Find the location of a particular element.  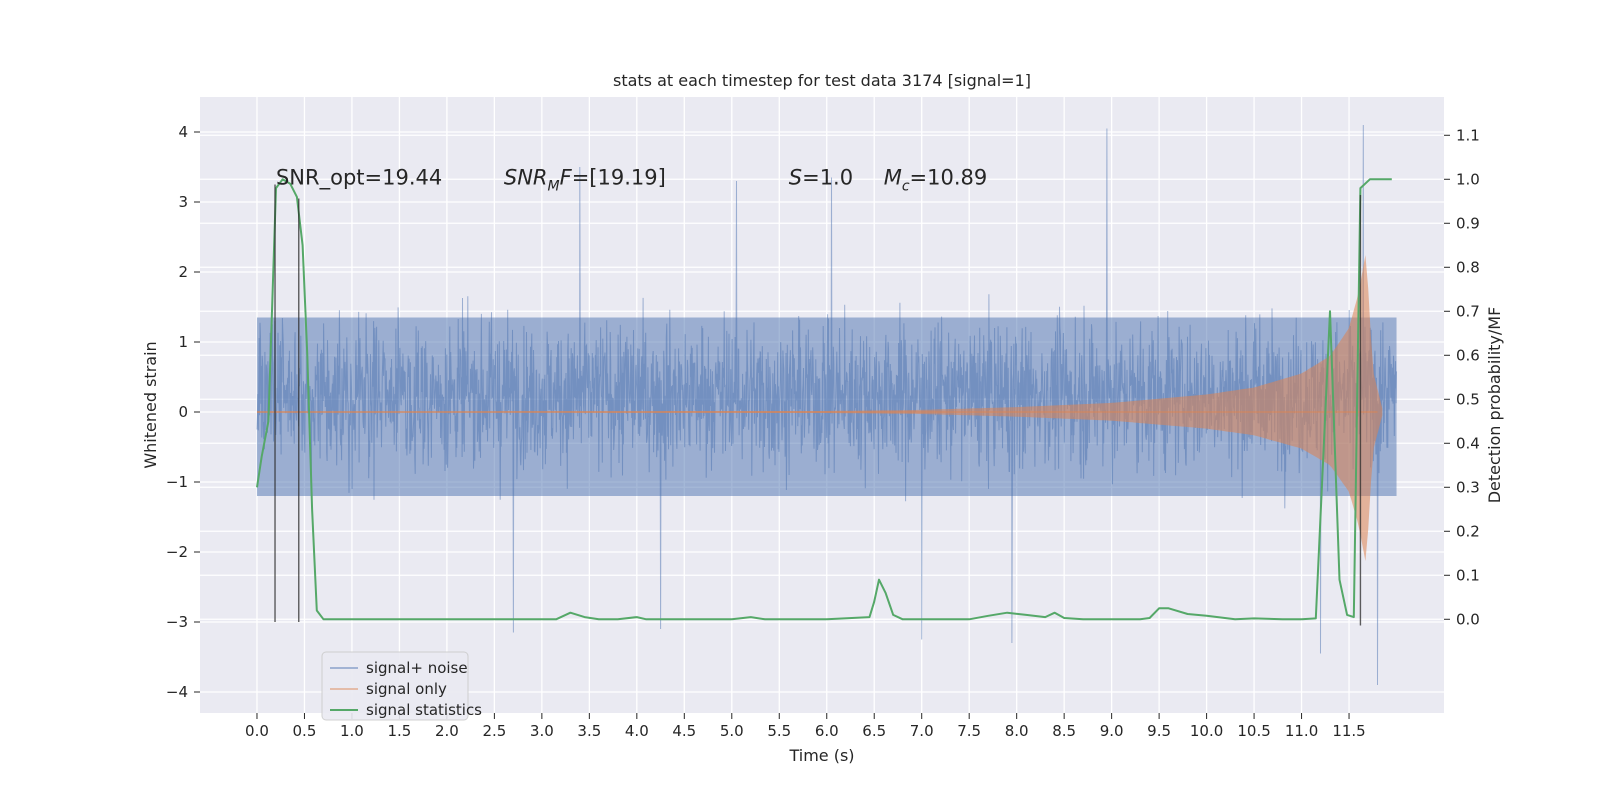

stat-annotation: S=1.0 is located at coordinates (821, 178).